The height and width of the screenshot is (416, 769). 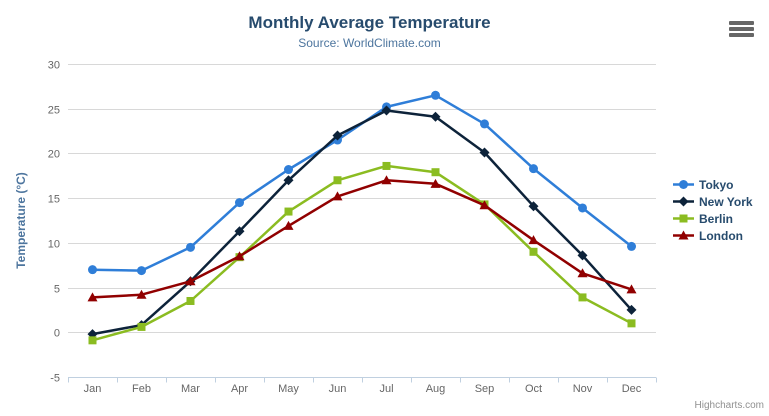 I want to click on x-axis-label: Apr, so click(x=239, y=389).